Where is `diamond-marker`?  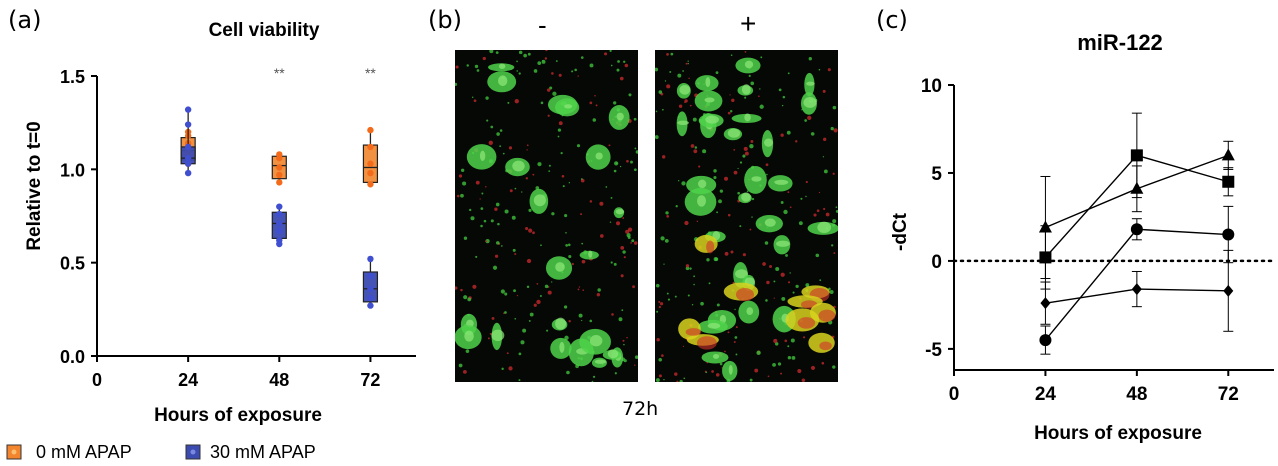 diamond-marker is located at coordinates (1045, 303).